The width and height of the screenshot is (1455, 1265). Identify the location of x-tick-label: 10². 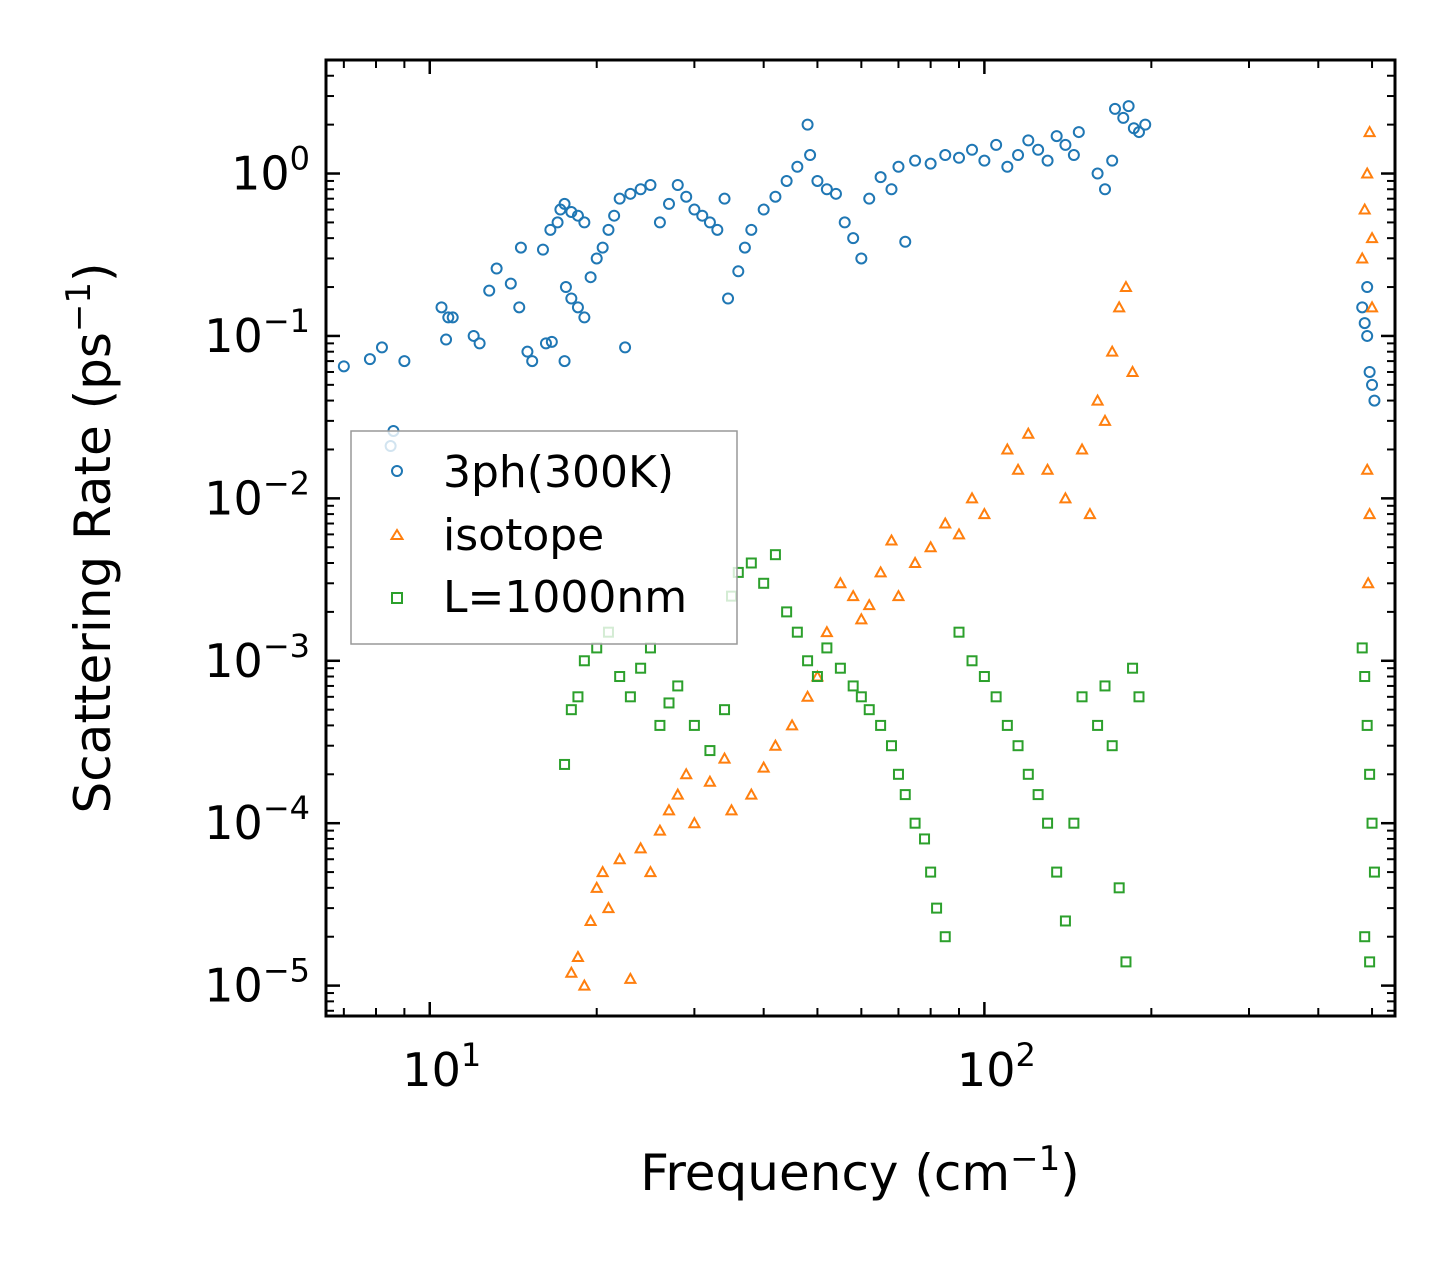
(996, 1066).